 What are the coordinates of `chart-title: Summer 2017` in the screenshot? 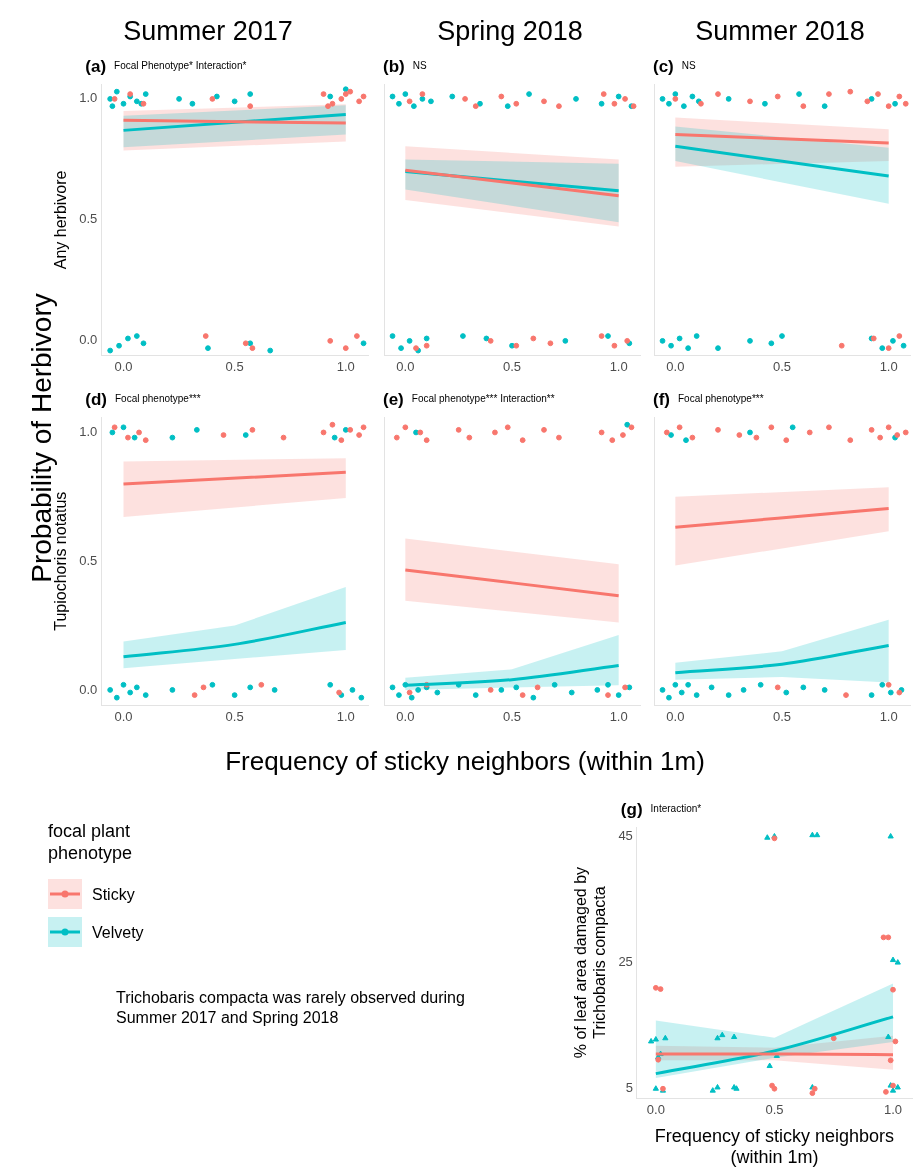 It's located at (208, 30).